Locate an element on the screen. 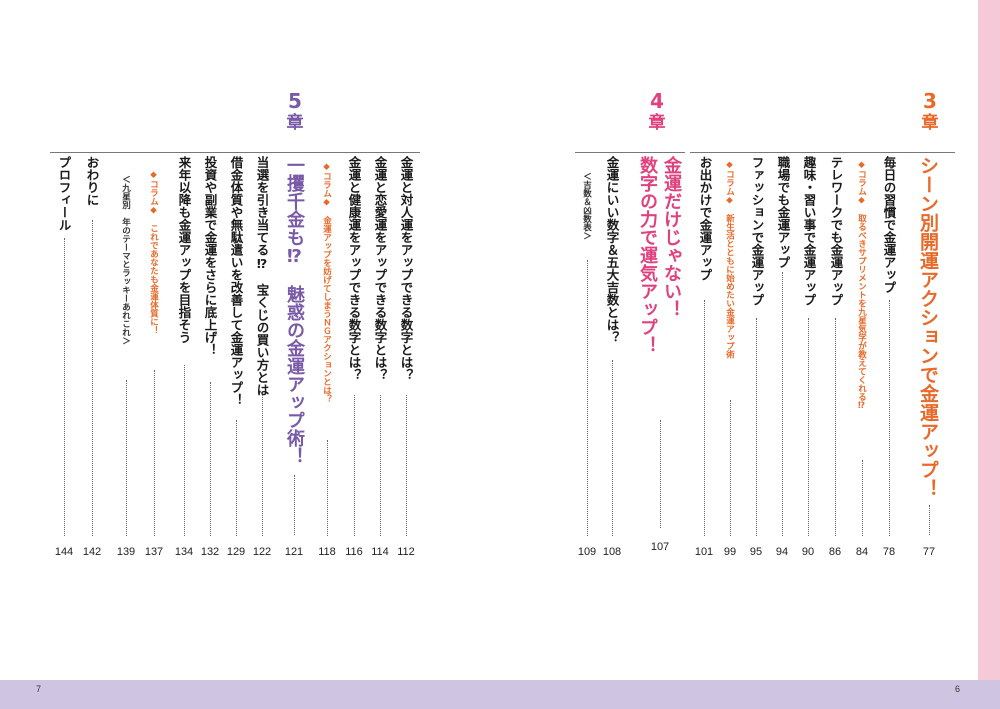 This screenshot has height=709, width=1000. chapter-number: 3 is located at coordinates (930, 101).